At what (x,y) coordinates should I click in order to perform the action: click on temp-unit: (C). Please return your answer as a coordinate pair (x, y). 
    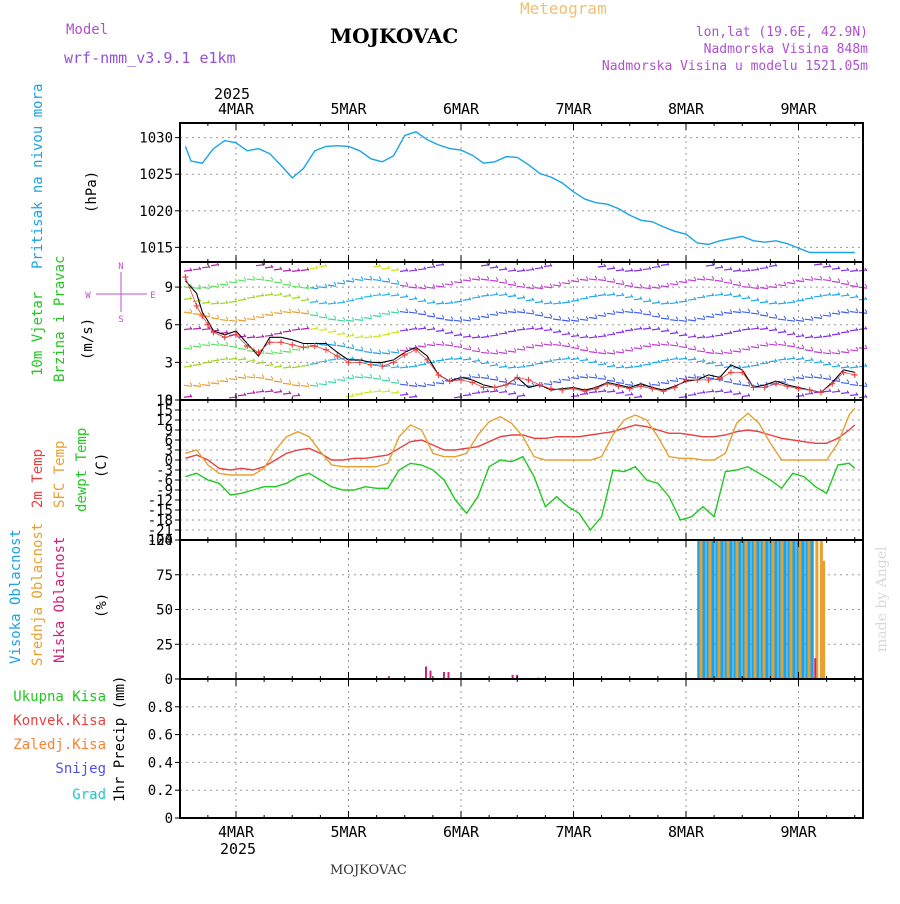
    Looking at the image, I should click on (102, 465).